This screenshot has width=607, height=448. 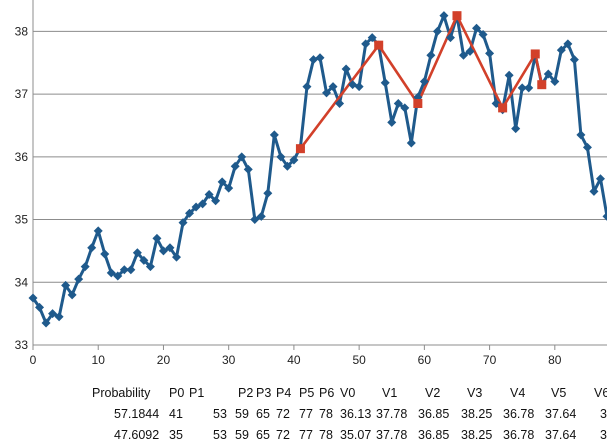 I want to click on table-header-cell: P5, so click(x=307, y=393).